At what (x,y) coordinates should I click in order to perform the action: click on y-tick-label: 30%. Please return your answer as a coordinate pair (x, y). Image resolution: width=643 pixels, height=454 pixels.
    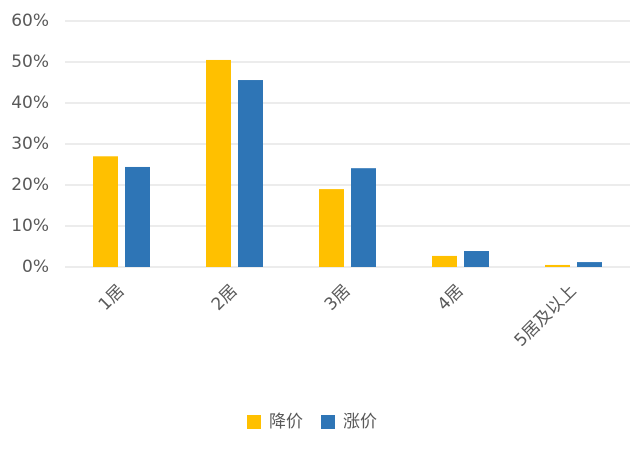
    Looking at the image, I should click on (30, 144).